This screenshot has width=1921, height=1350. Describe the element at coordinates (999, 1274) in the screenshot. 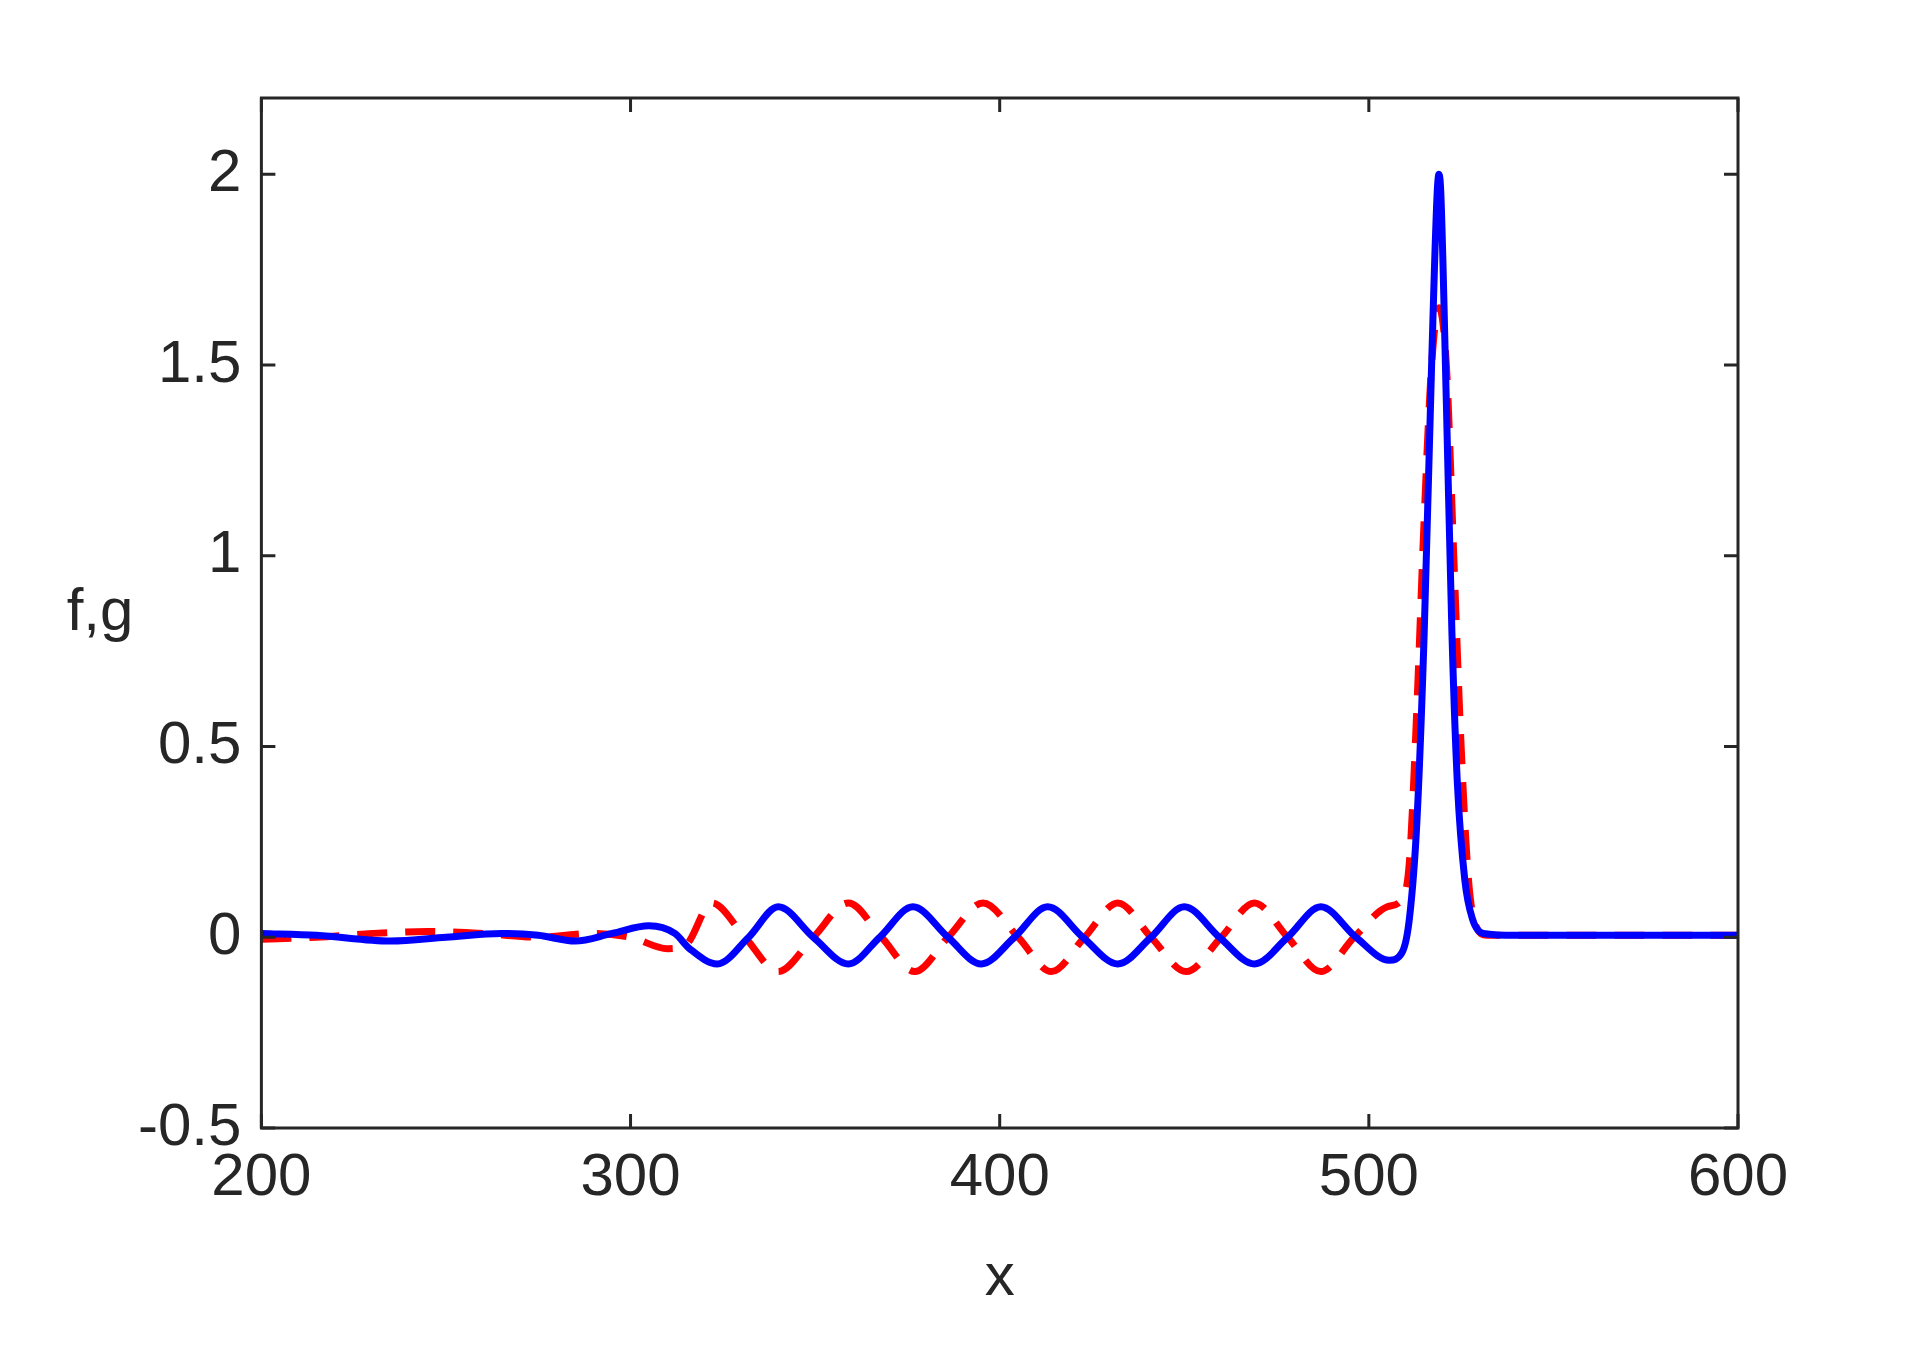

I see `x-axis-title: x` at that location.